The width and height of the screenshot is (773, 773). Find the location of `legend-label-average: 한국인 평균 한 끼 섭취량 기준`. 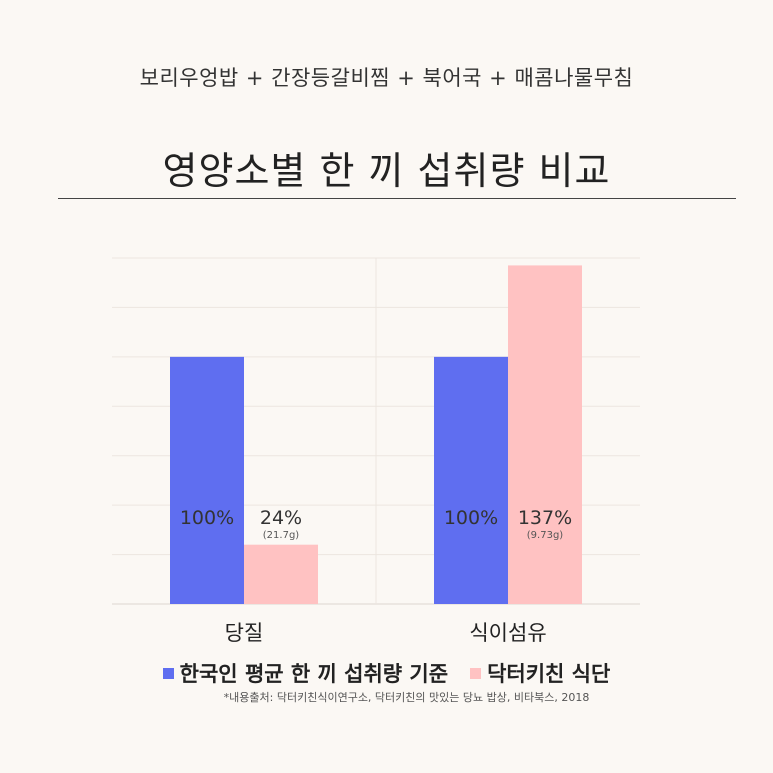

legend-label-average: 한국인 평균 한 끼 섭취량 기준 is located at coordinates (314, 674).